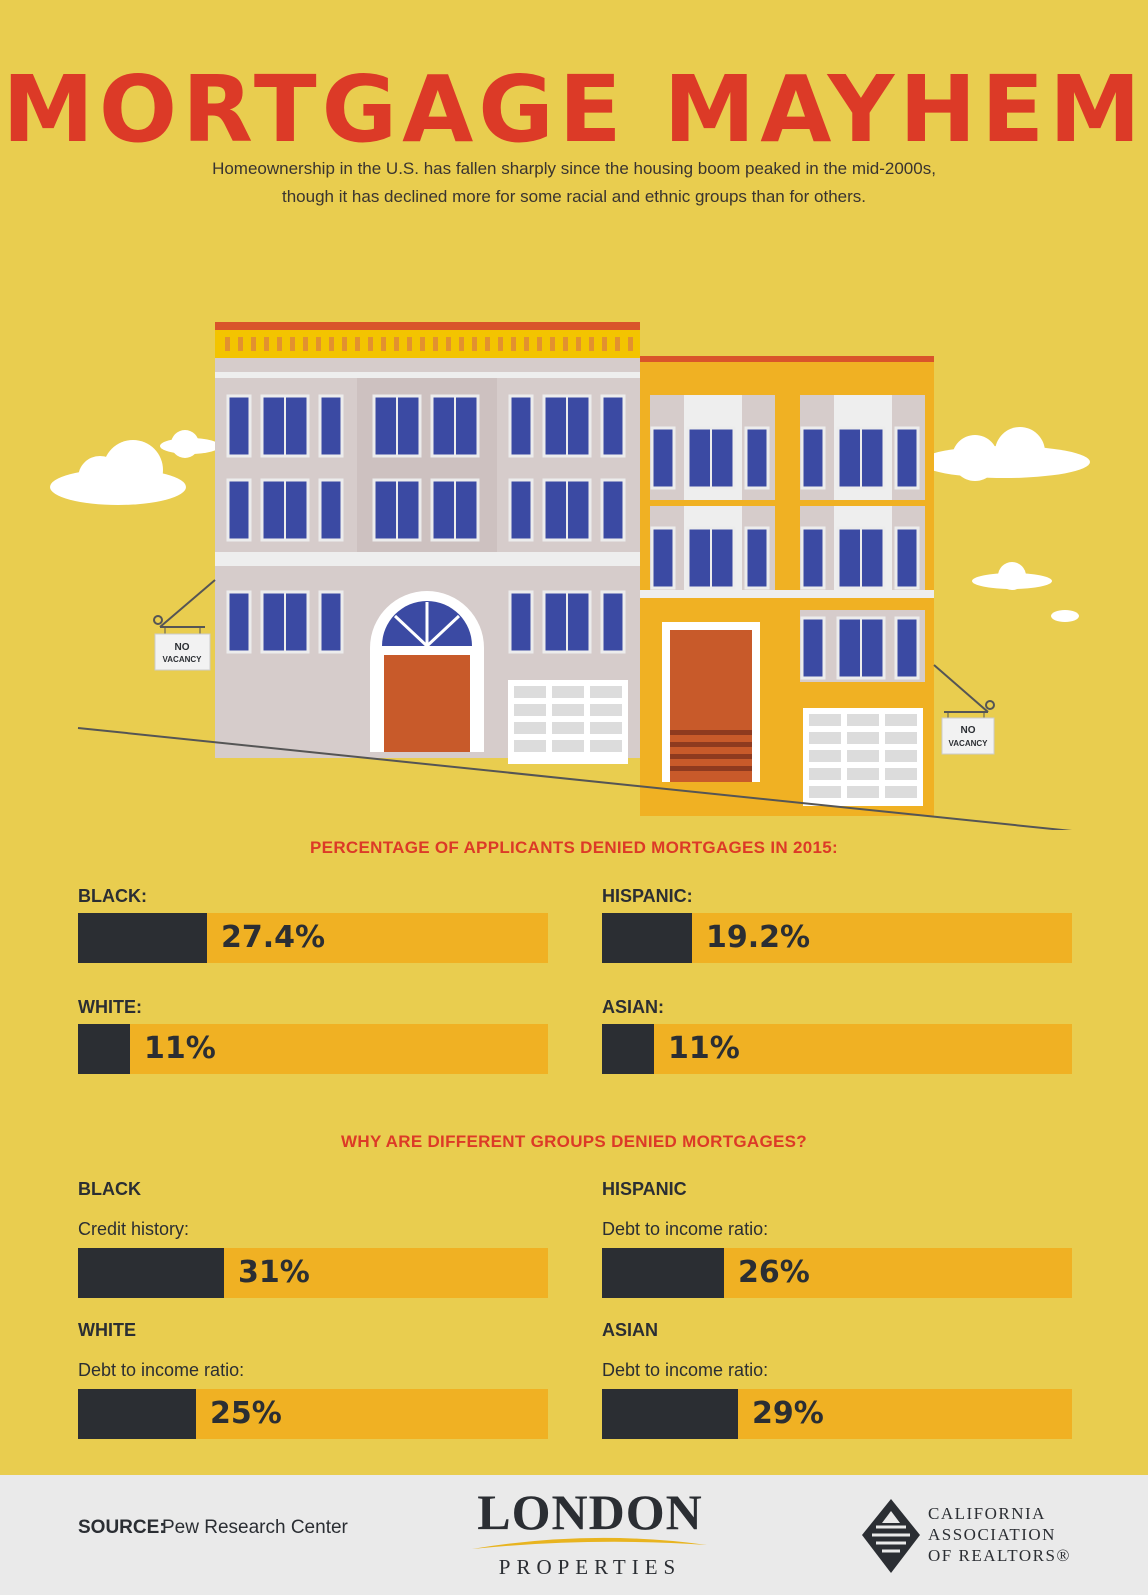  What do you see at coordinates (589, 1543) in the screenshot?
I see `swoosh-icon` at bounding box center [589, 1543].